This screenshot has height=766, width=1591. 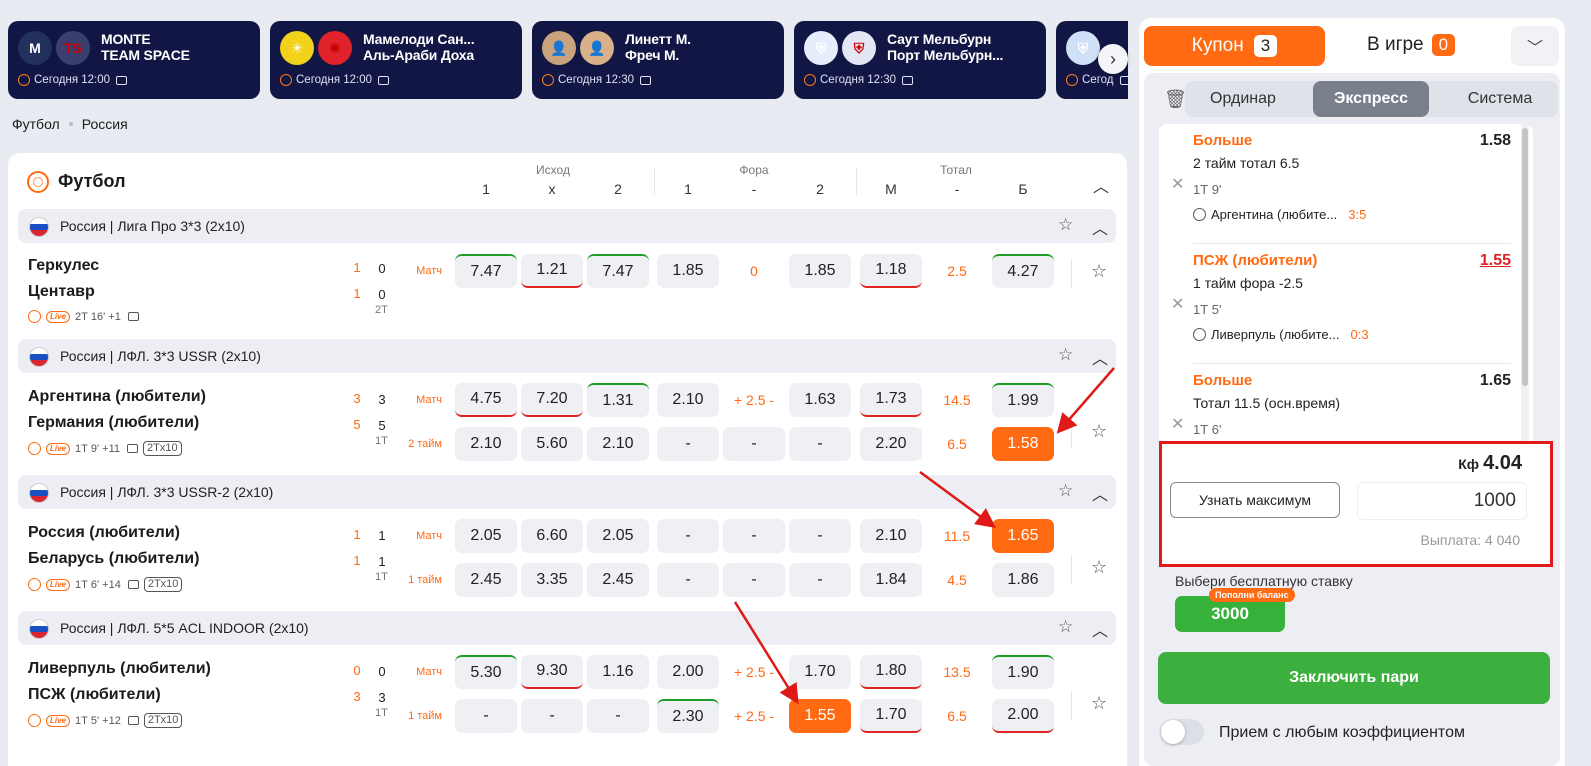 What do you see at coordinates (1500, 98) in the screenshot?
I see `bet-type-system: Система` at bounding box center [1500, 98].